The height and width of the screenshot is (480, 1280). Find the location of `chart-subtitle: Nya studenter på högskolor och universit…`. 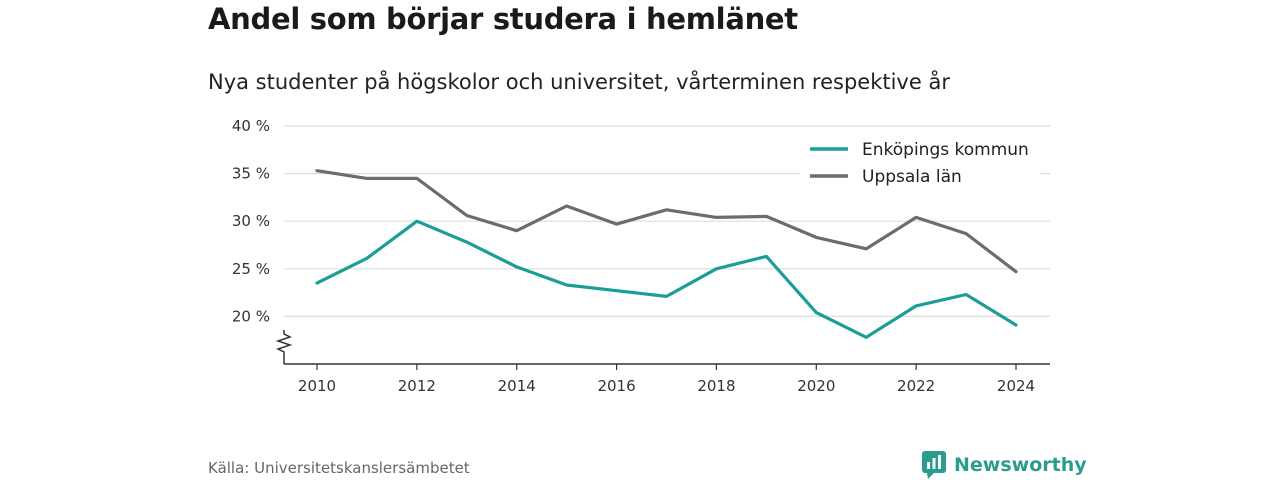

chart-subtitle: Nya studenter på högskolor och universit… is located at coordinates (579, 82).